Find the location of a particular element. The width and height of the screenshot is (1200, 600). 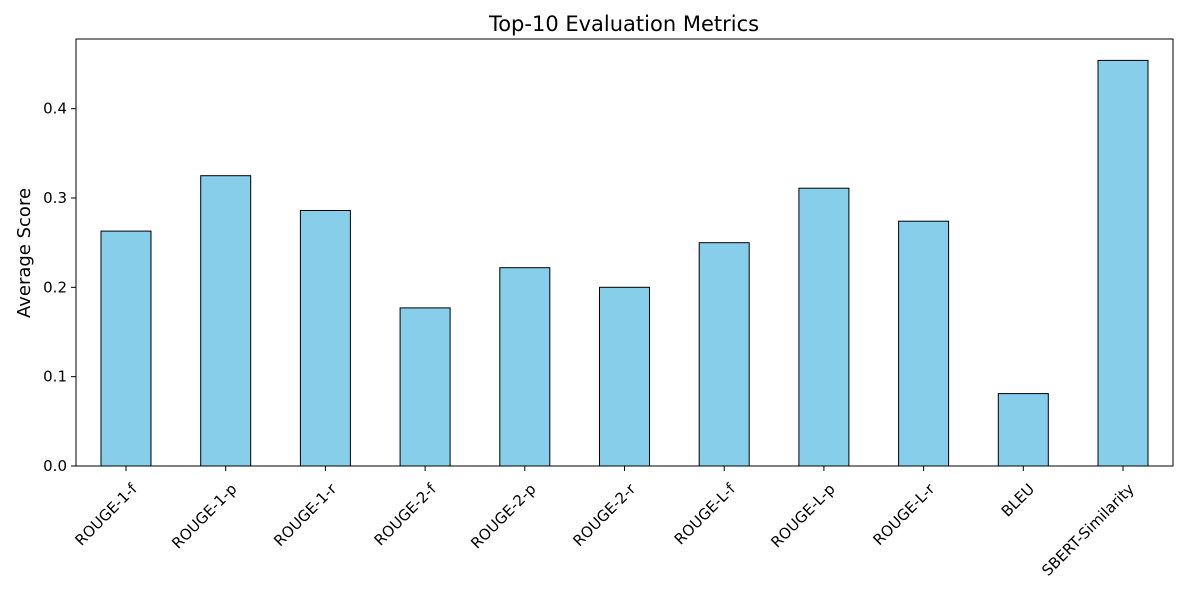

bar-bleu is located at coordinates (1023, 430).